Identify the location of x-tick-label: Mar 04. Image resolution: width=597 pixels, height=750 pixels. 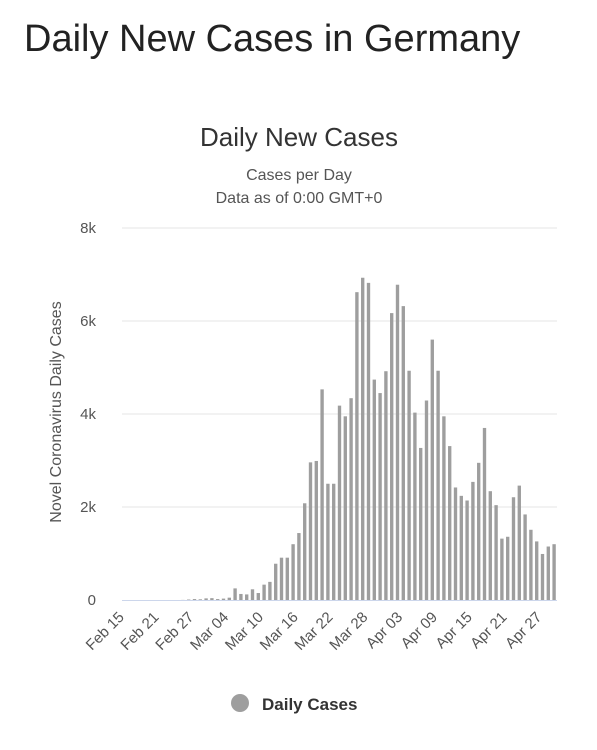
(209, 631).